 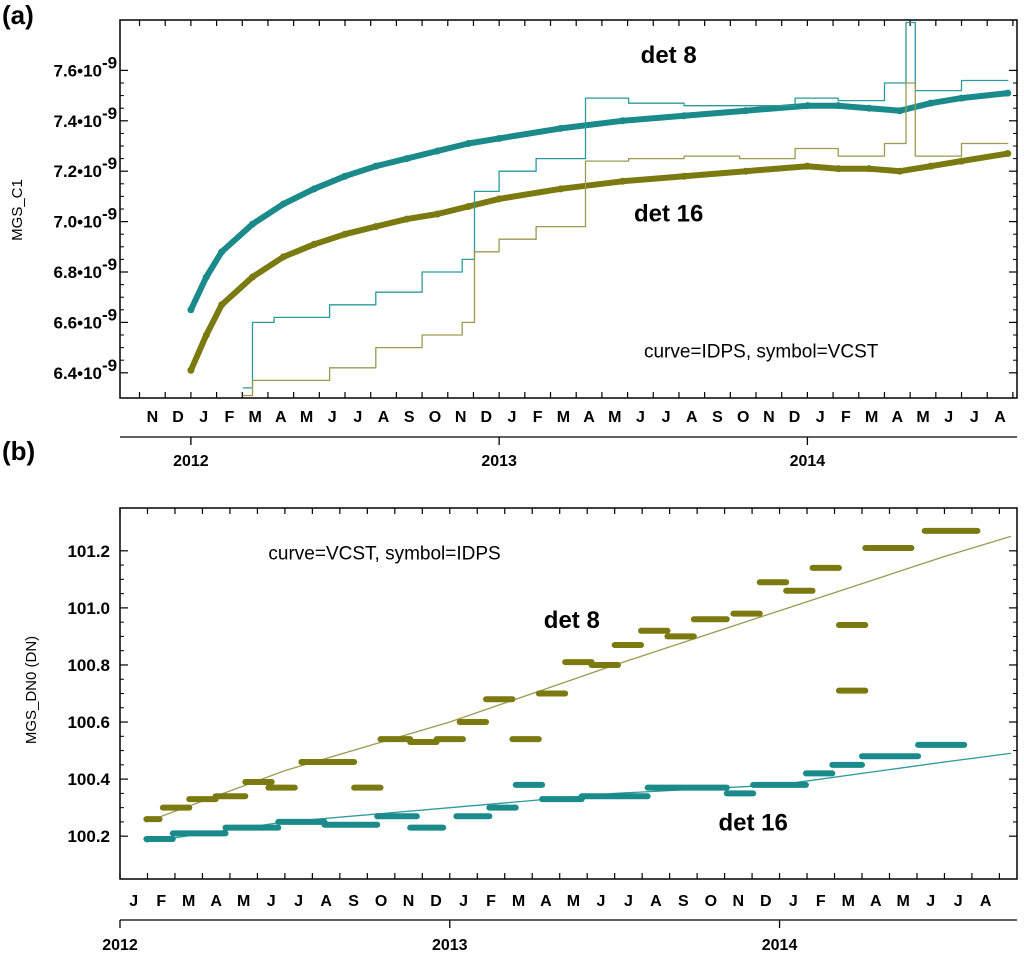 I want to click on panel-b-label: (b), so click(x=18, y=451).